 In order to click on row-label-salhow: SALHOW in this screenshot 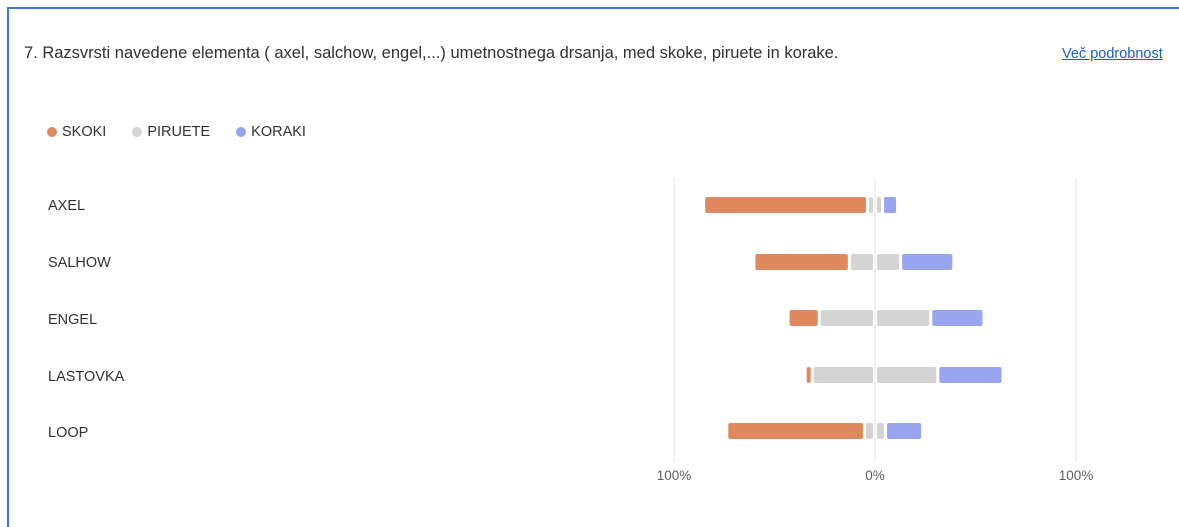, I will do `click(79, 263)`.